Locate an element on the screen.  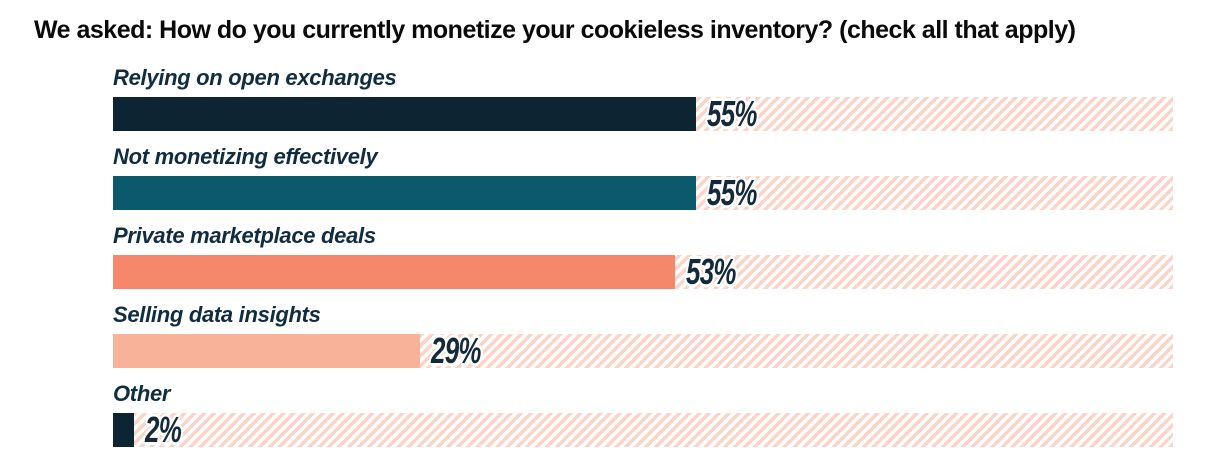
bar-track: 2% is located at coordinates (643, 429).